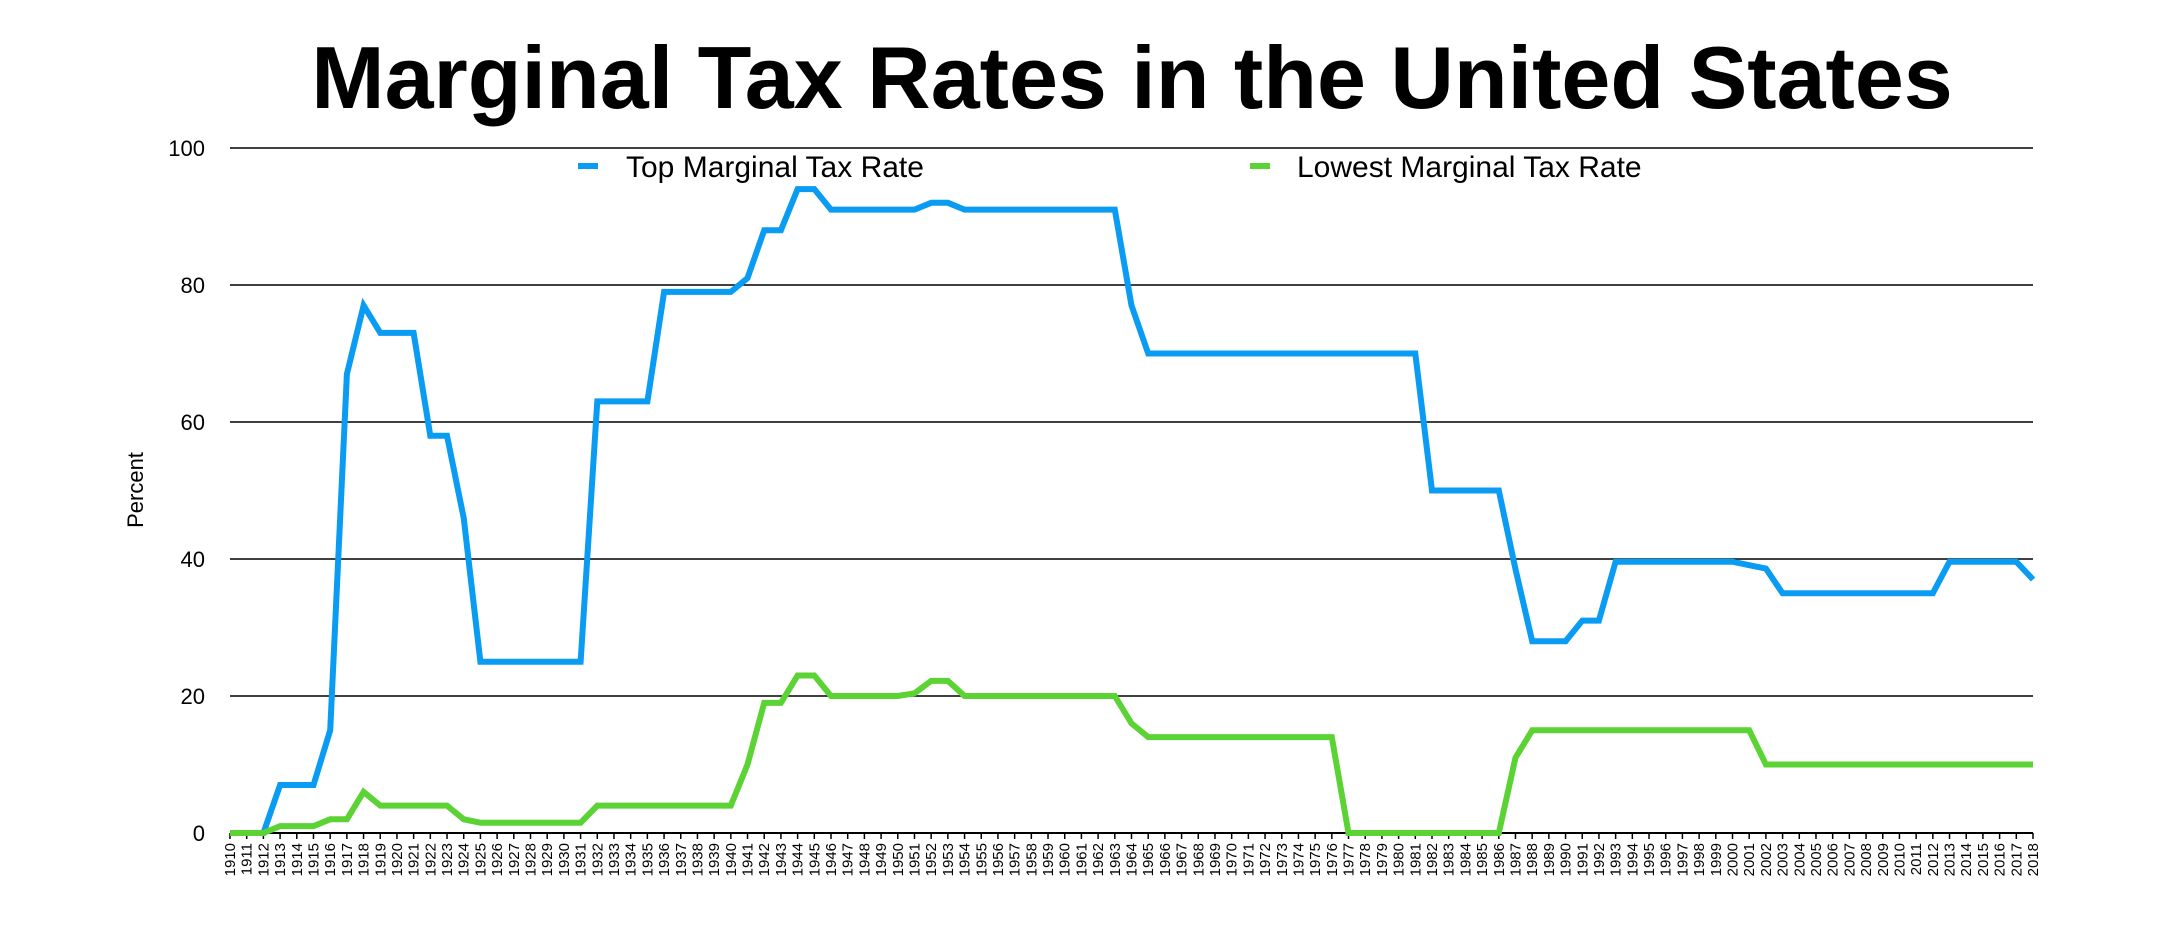 This screenshot has width=2160, height=936. I want to click on x-tick-label: 1979, so click(1382, 859).